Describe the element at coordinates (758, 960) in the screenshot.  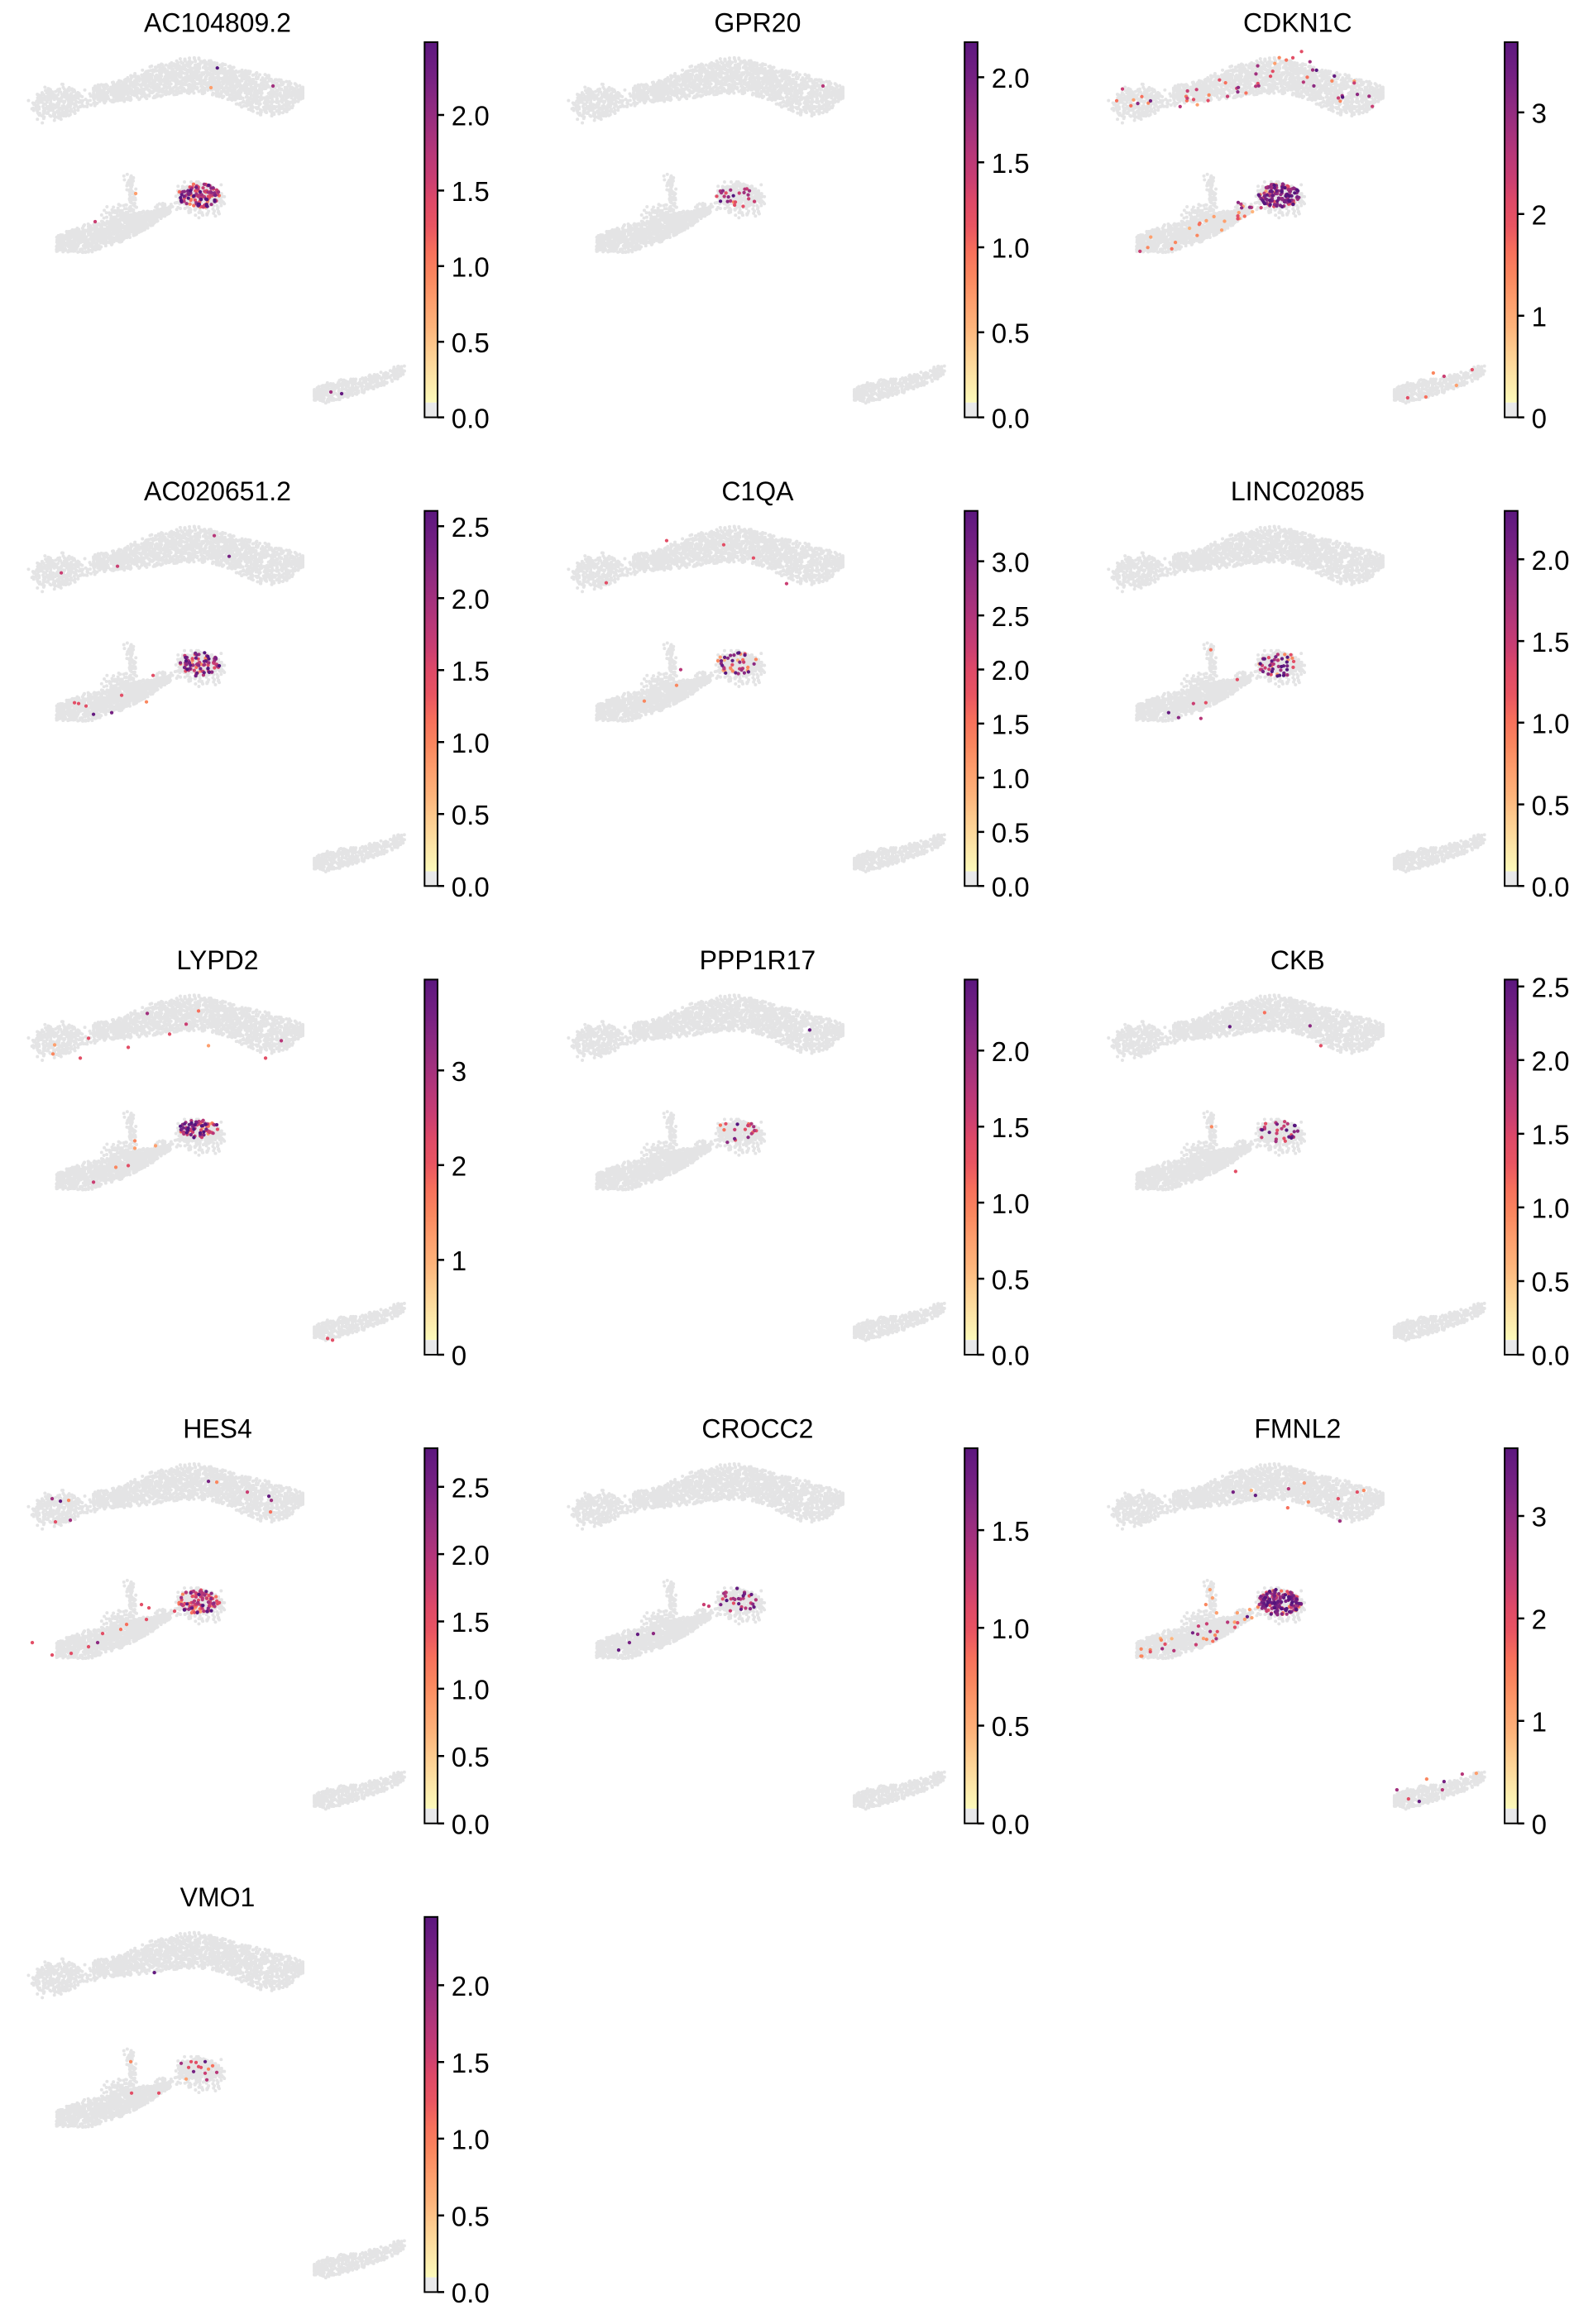
I see `svg-text: PPP1R17` at that location.